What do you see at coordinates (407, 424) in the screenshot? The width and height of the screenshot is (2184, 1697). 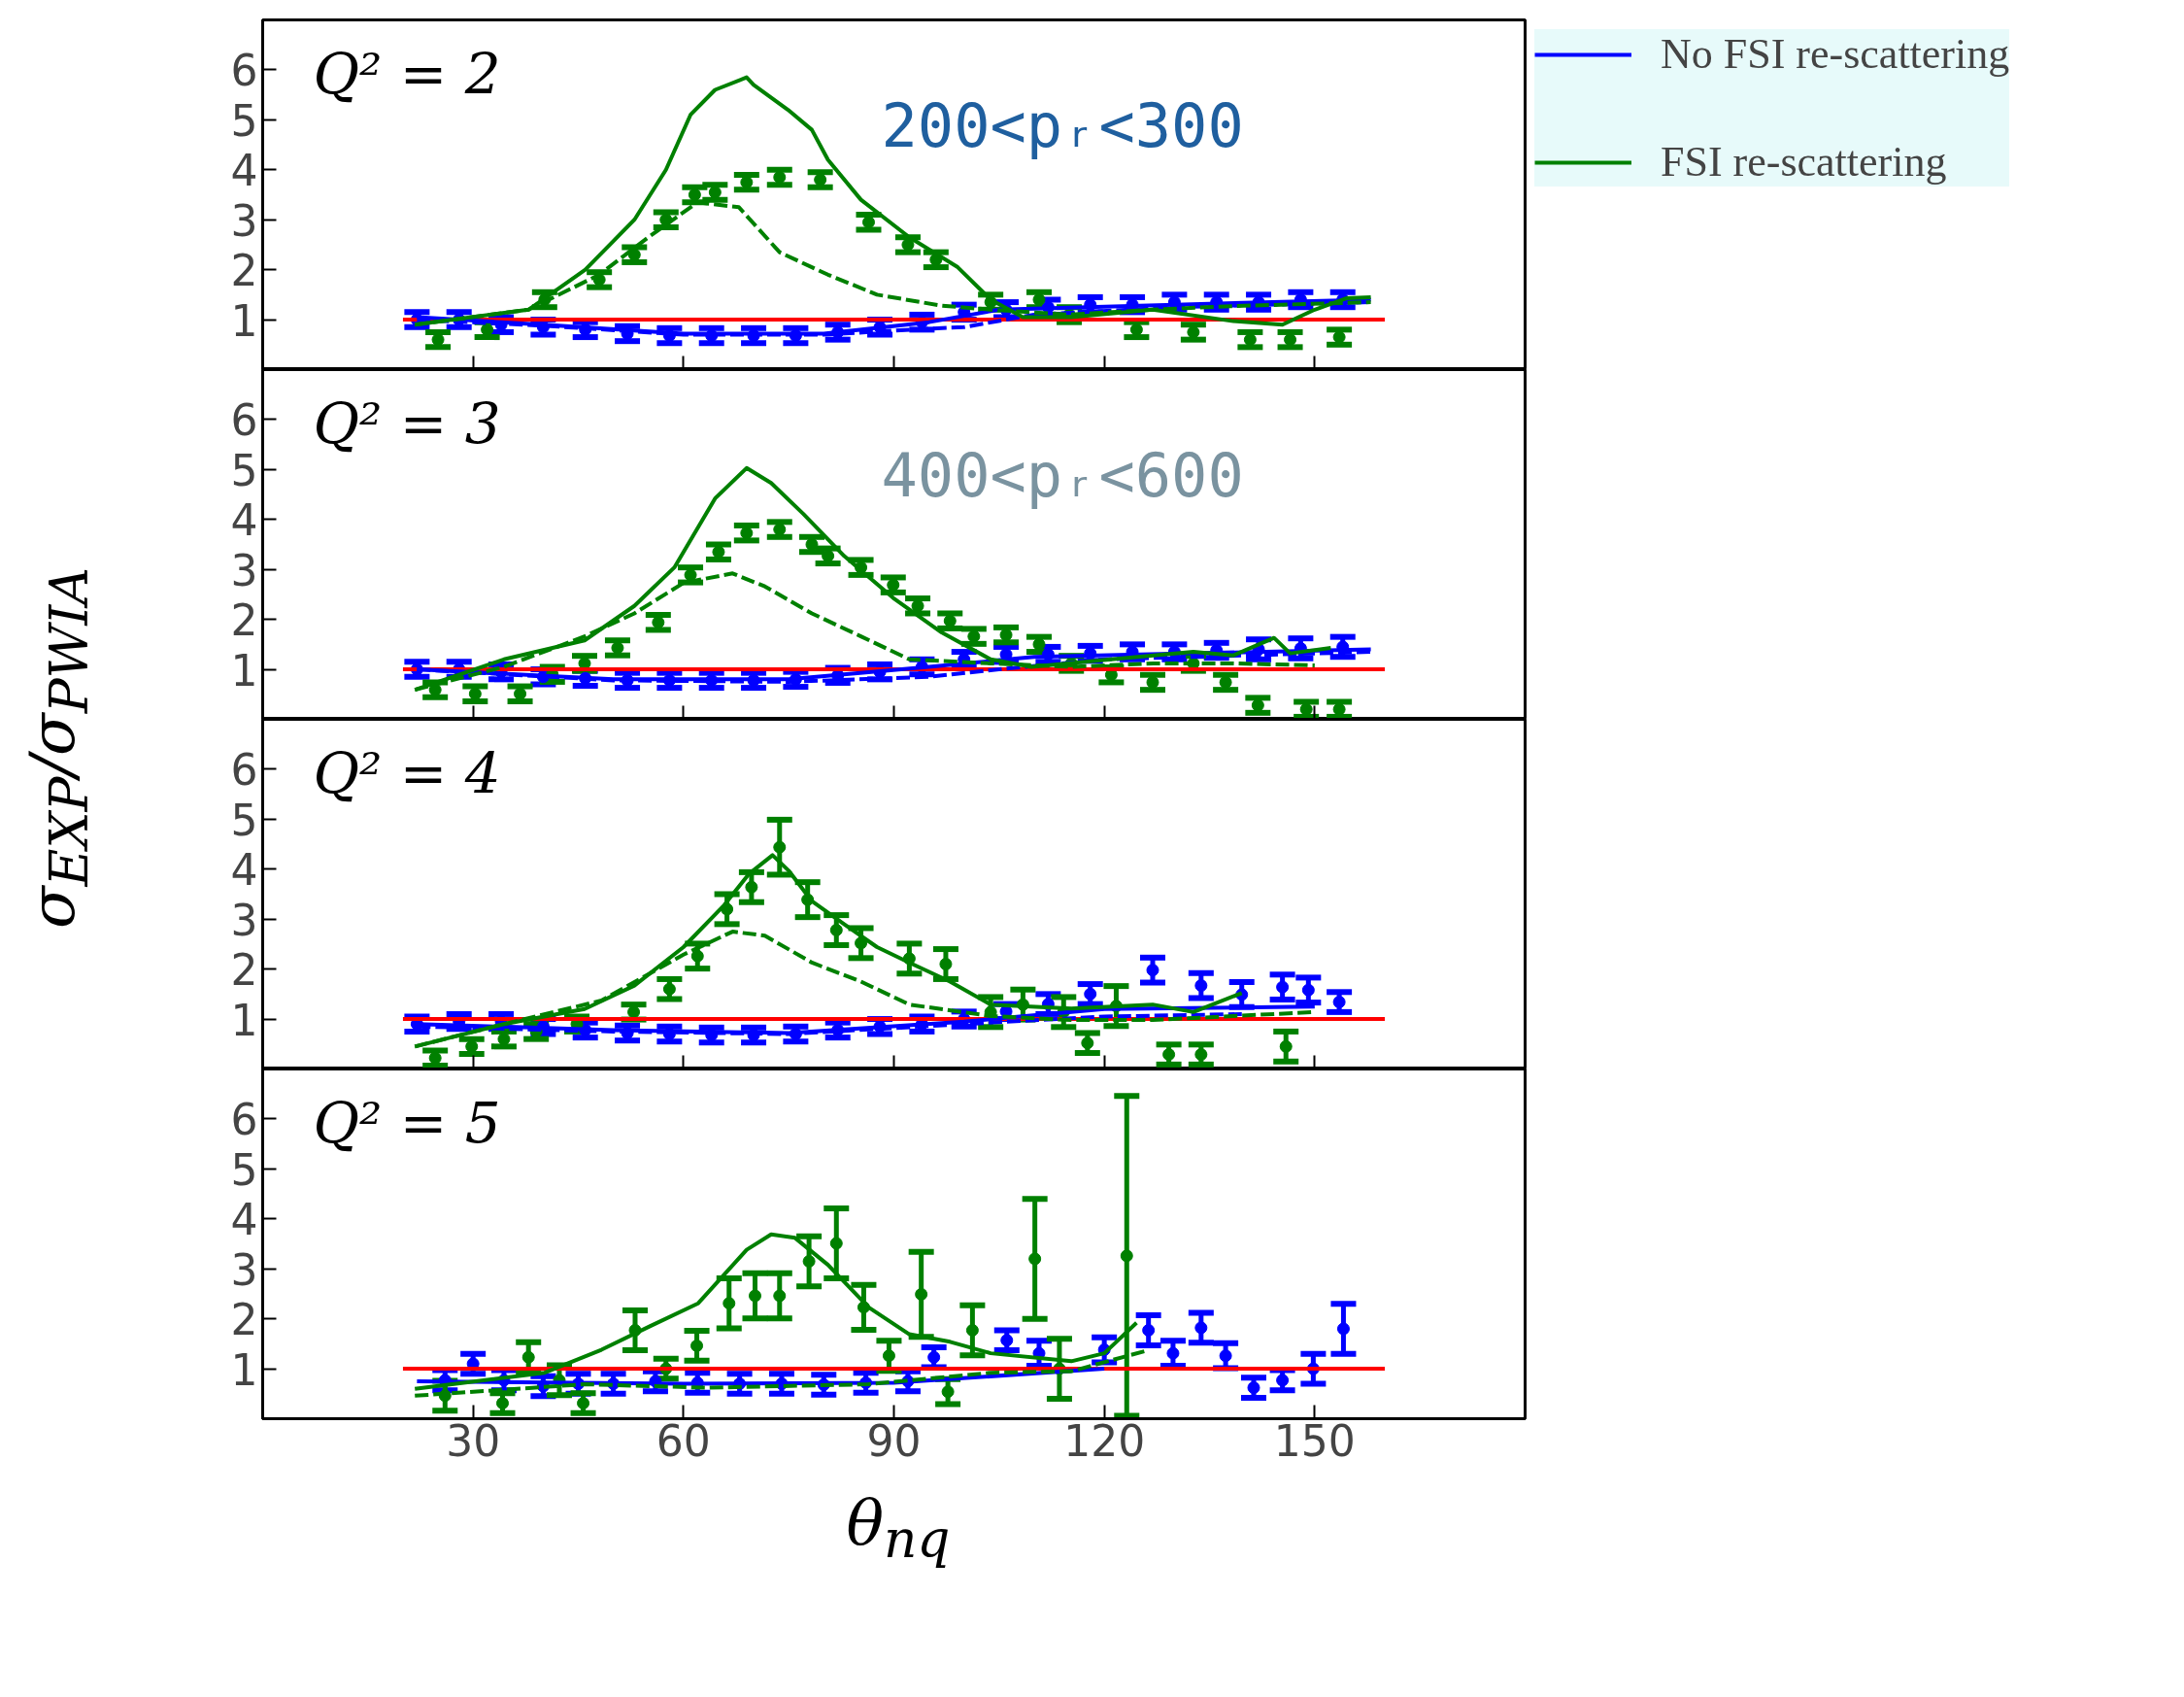 I see `annotation: Q² = 3` at bounding box center [407, 424].